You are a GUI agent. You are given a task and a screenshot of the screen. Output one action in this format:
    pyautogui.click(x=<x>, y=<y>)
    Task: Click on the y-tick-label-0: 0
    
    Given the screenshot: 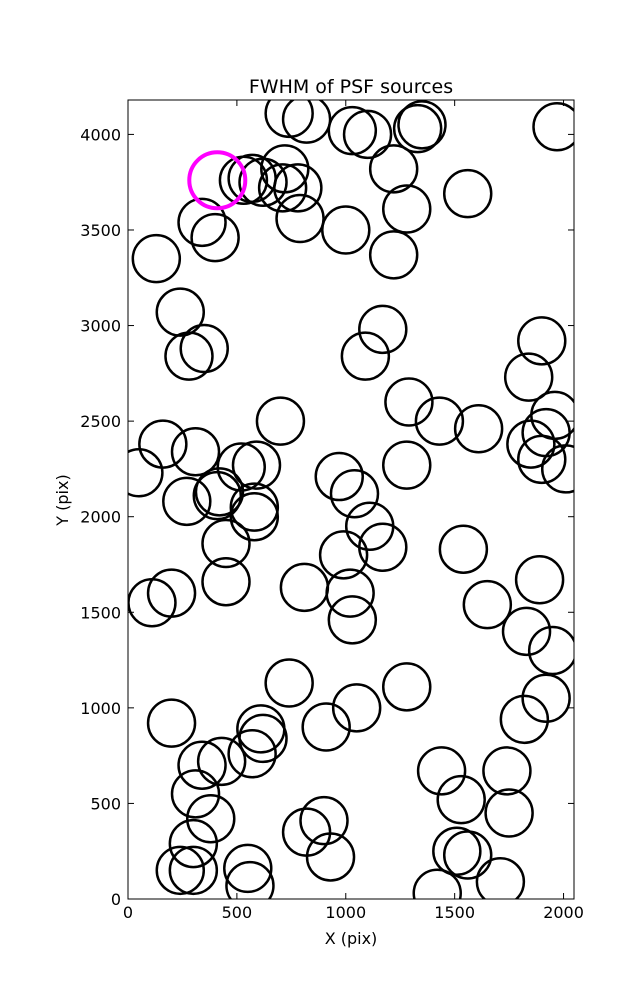 What is the action you would take?
    pyautogui.click(x=116, y=899)
    